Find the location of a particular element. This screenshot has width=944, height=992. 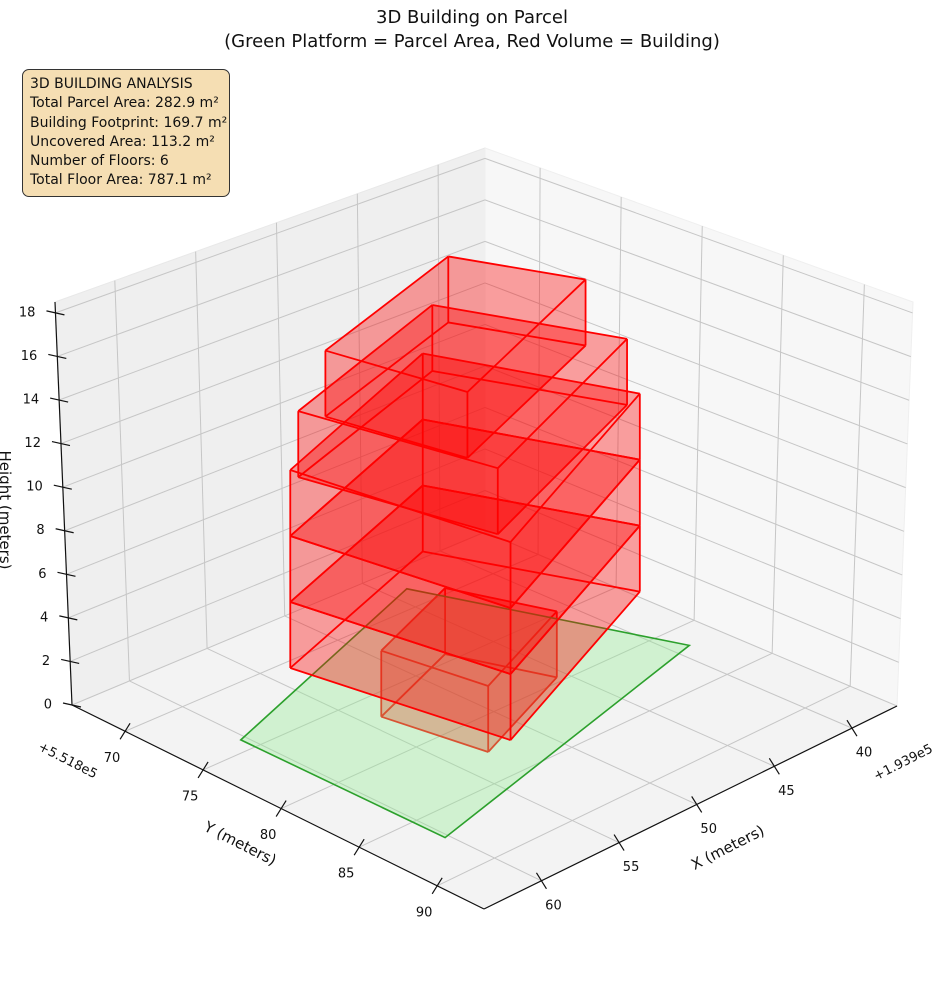

z-tick-label: 16 is located at coordinates (29, 356).